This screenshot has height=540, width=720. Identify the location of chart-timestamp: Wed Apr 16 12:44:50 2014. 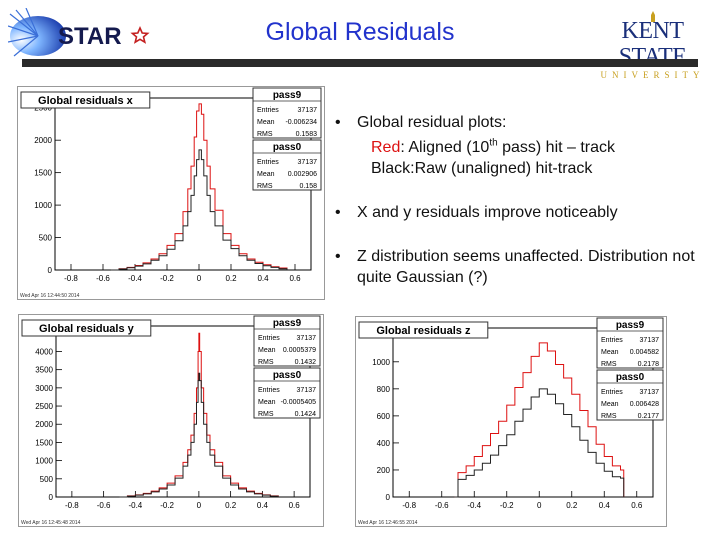
(50, 296).